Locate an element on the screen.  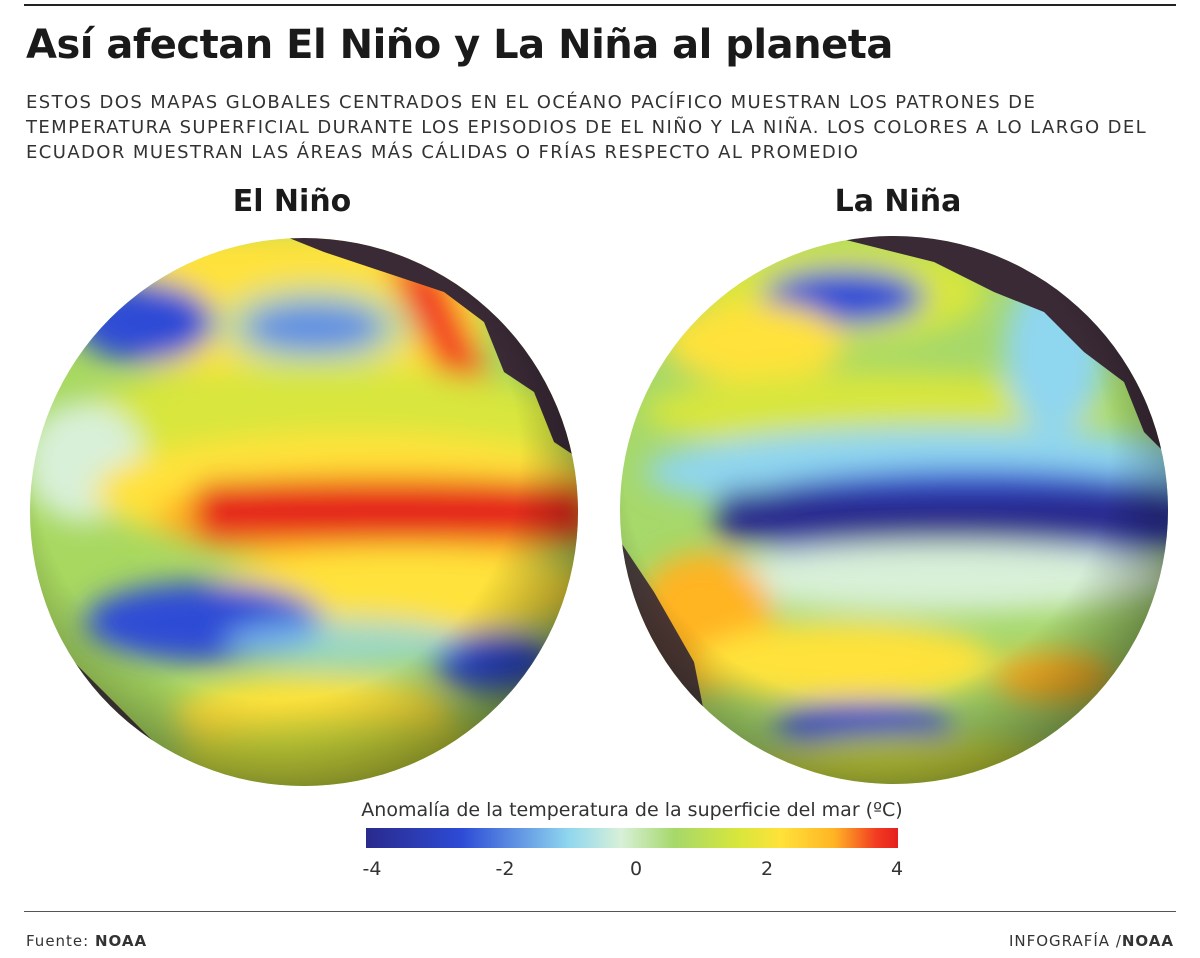
source-credit: Fuente: NOAA is located at coordinates (86, 941).